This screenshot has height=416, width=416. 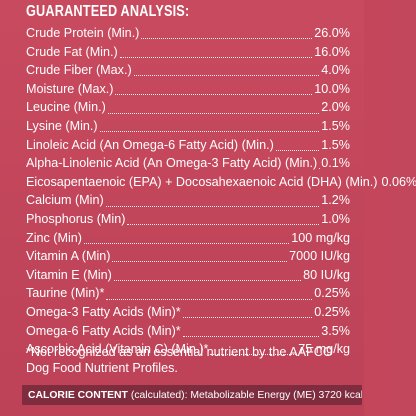 I want to click on analysis-row: Calcium (Min) 1.2%, so click(x=188, y=202).